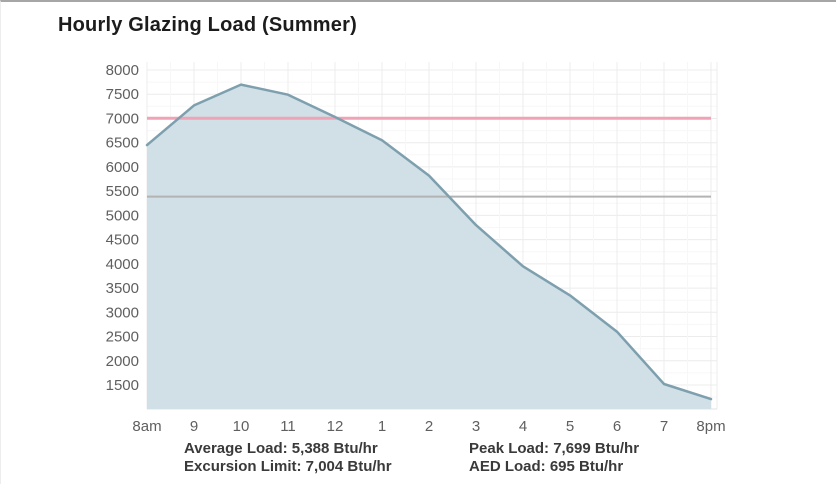 Image resolution: width=836 pixels, height=484 pixels. I want to click on svg-text: 6000, so click(122, 167).